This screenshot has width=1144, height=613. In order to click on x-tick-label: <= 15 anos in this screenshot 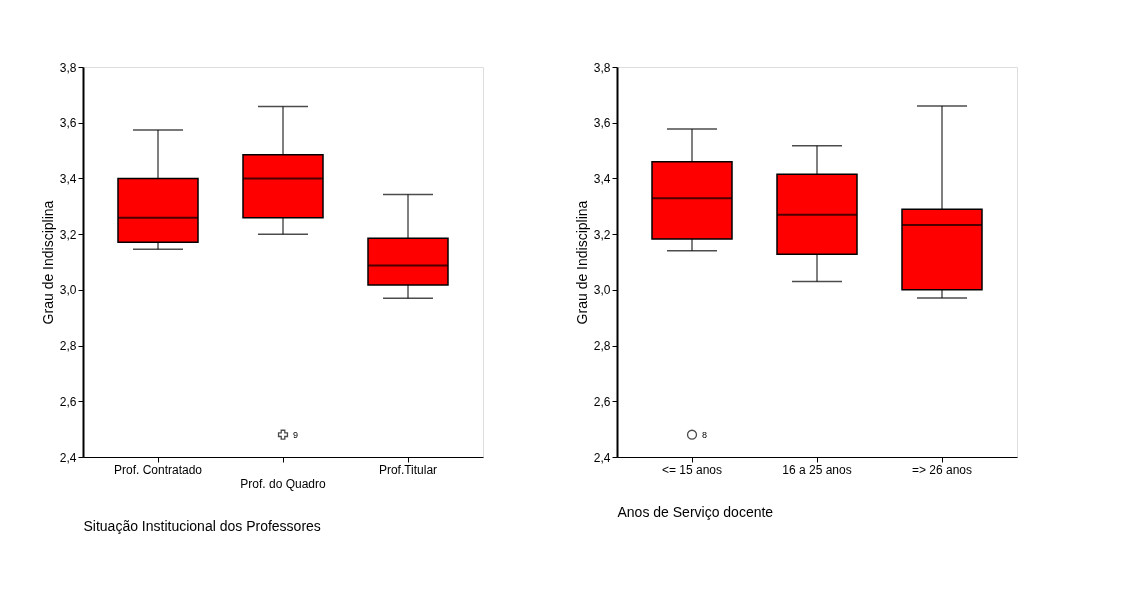, I will do `click(692, 469)`.